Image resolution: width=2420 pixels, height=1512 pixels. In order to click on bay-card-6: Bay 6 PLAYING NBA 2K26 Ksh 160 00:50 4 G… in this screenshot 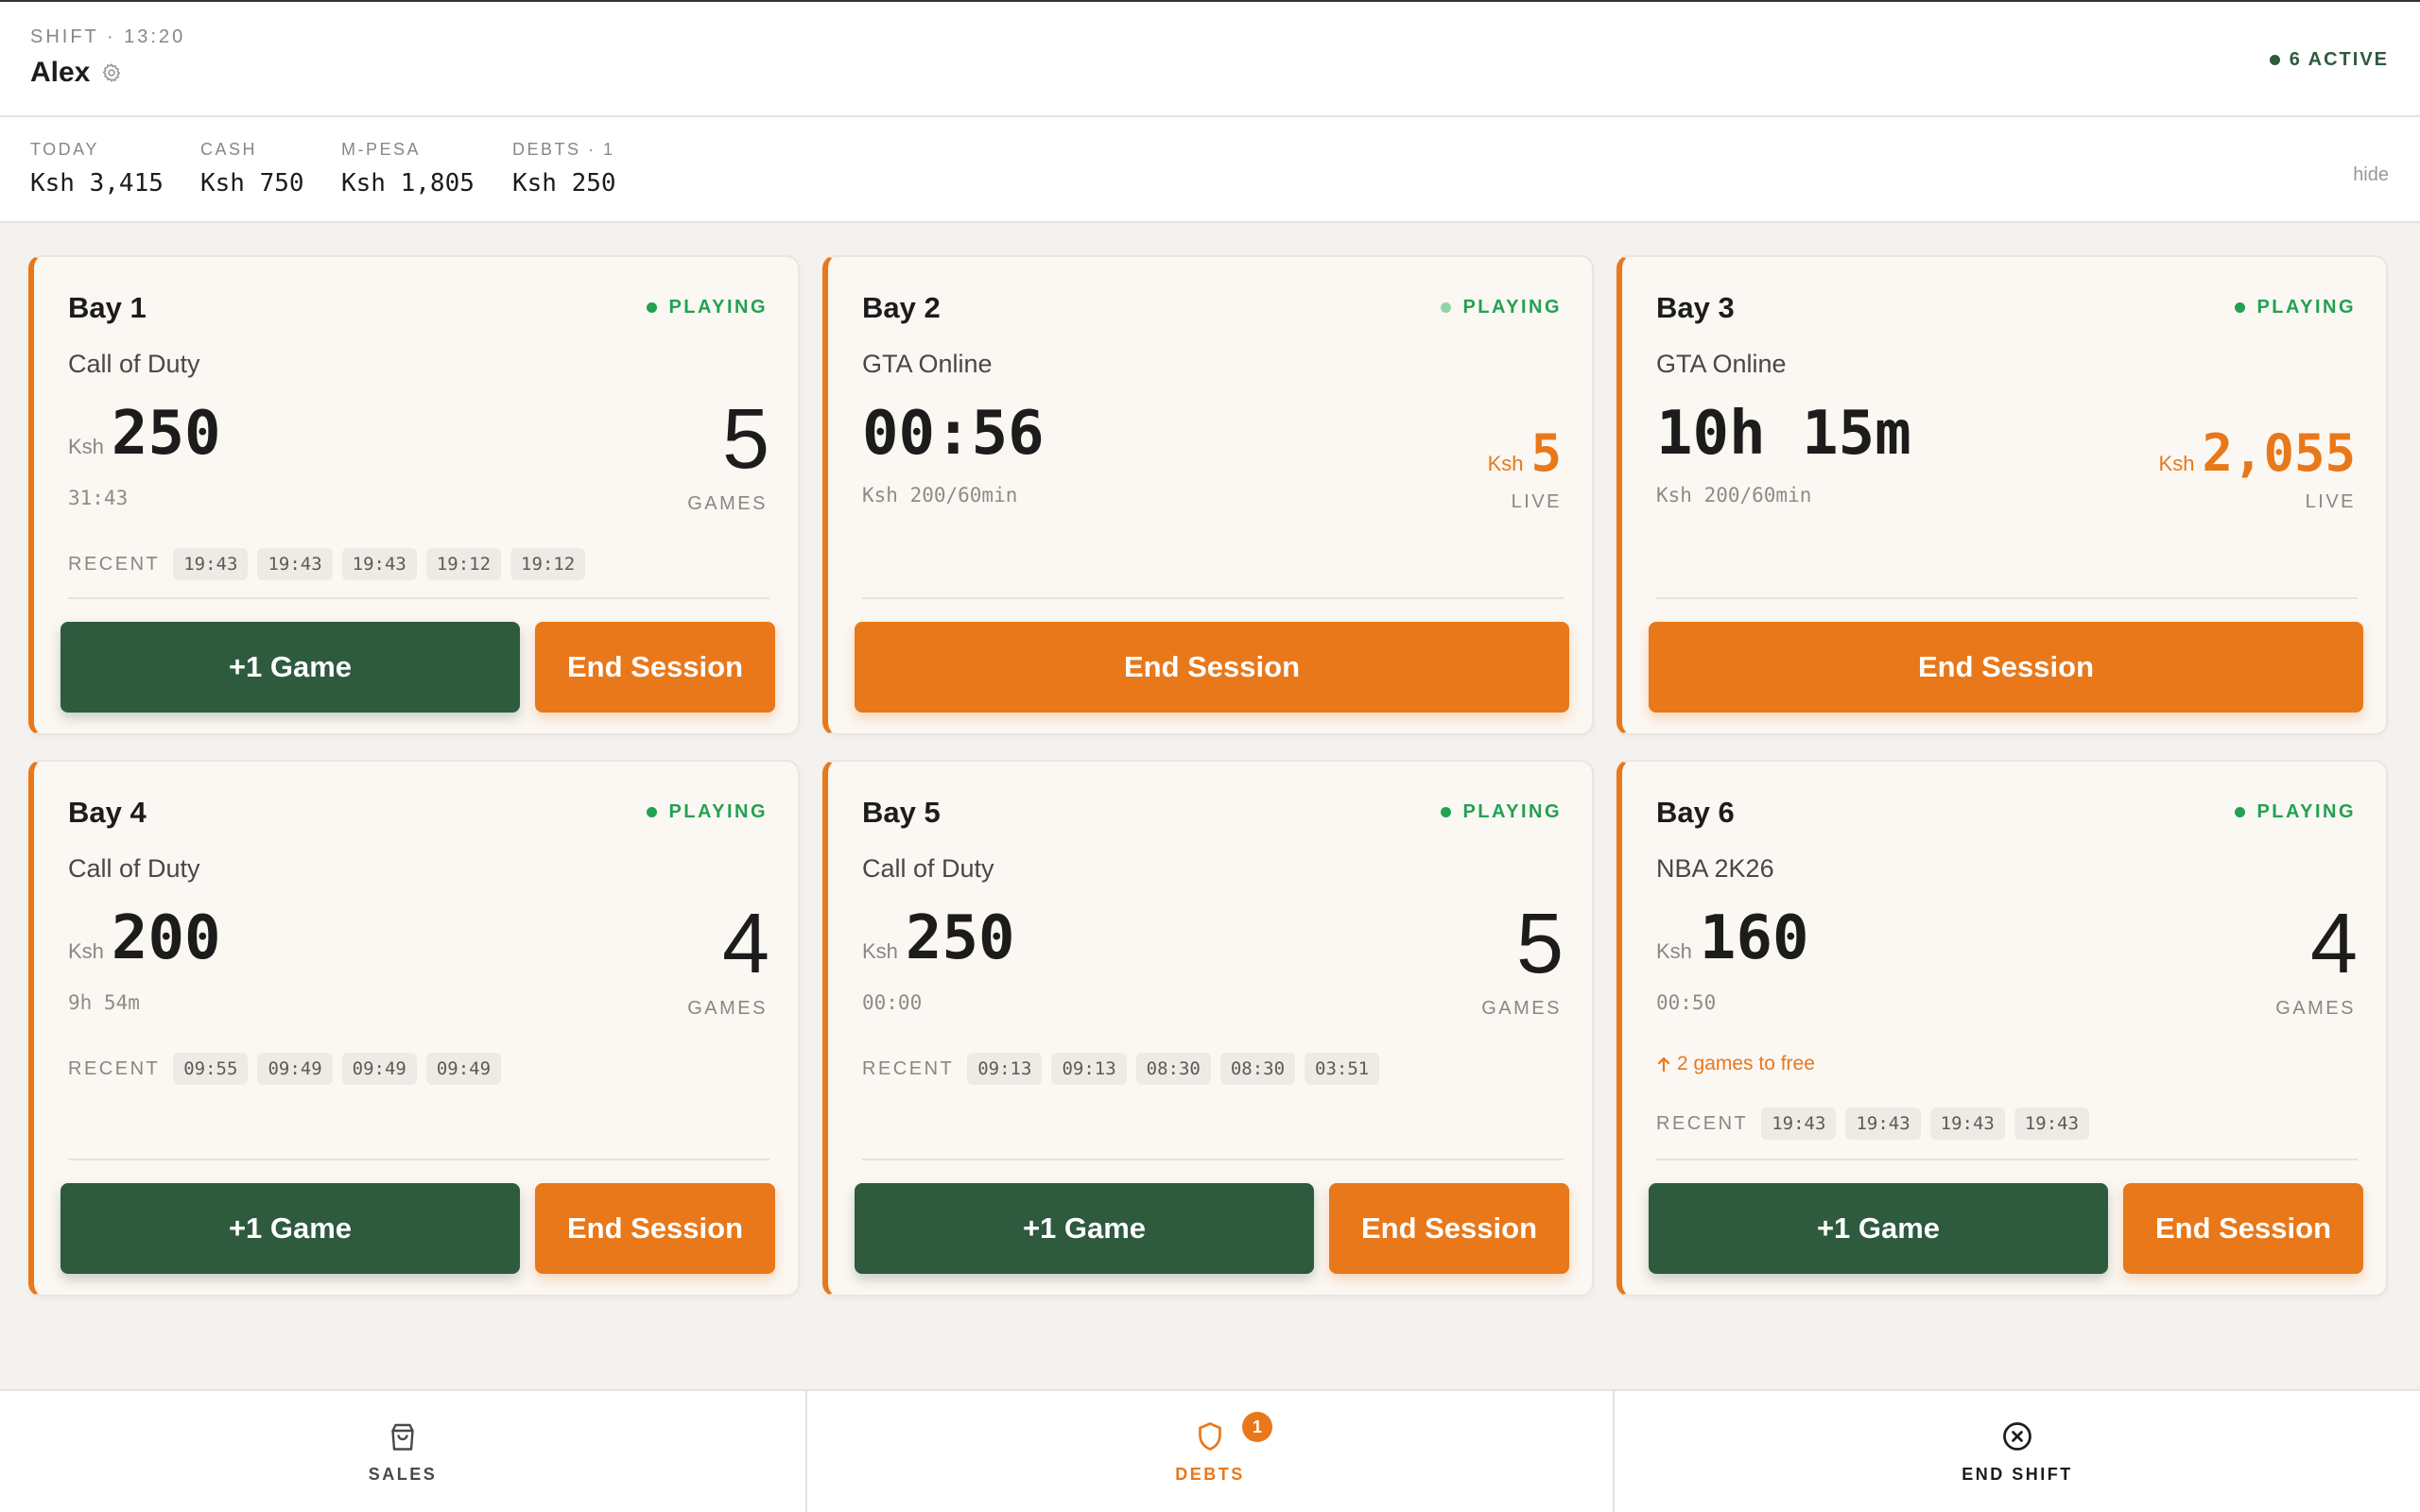, I will do `click(2002, 1028)`.